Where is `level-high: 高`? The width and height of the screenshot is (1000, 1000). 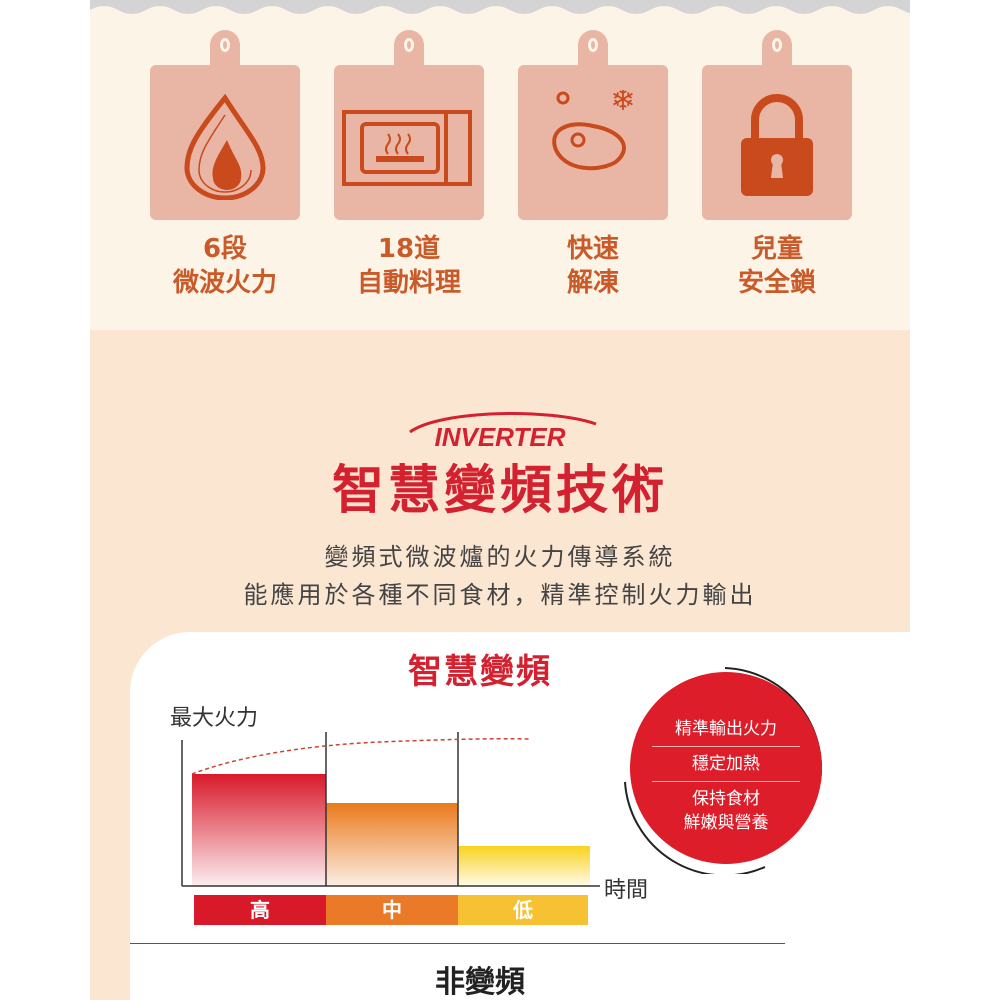
level-high: 高 is located at coordinates (260, 910).